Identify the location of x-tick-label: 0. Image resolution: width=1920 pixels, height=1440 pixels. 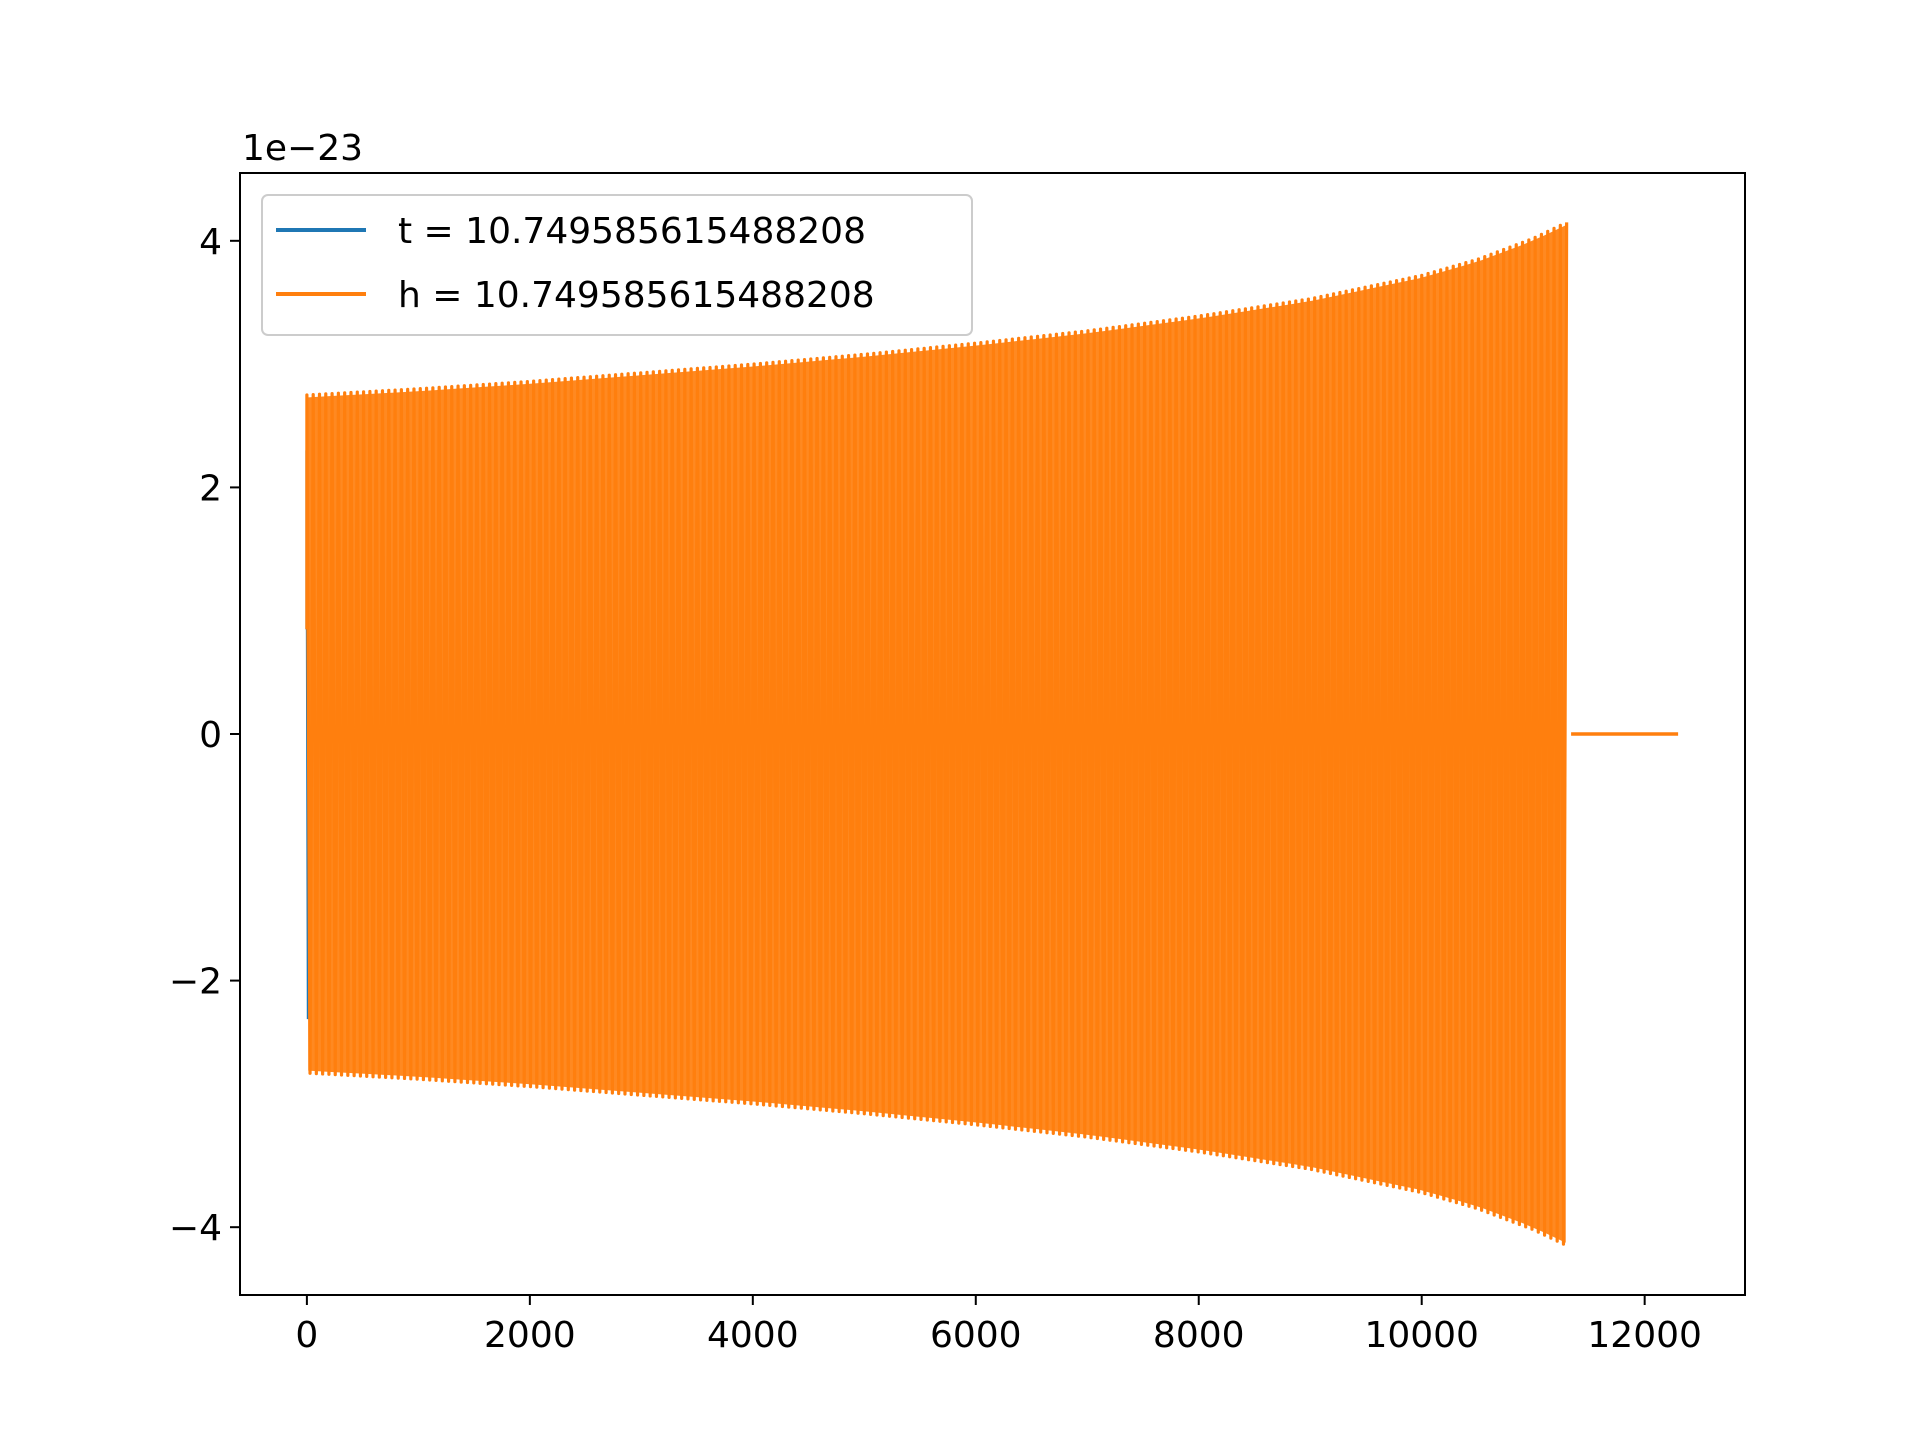
(306, 1335).